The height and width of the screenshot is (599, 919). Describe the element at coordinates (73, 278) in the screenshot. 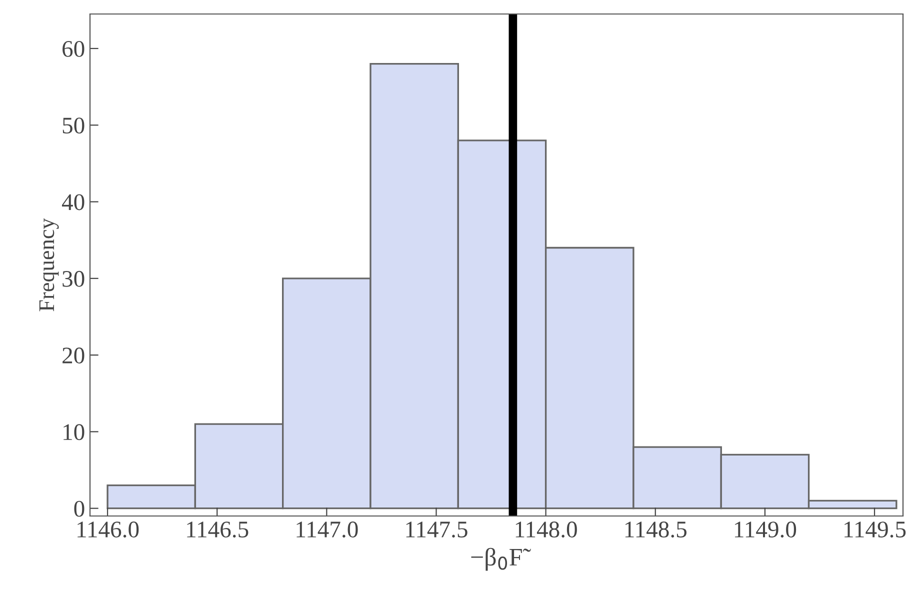

I see `y-tick-label: 30` at that location.